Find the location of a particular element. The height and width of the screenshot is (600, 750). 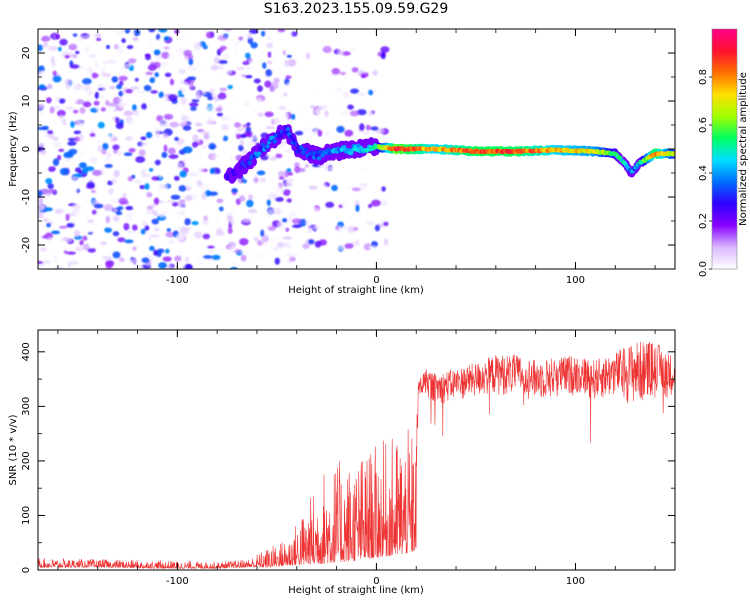

snr-y-tick-label: 400 is located at coordinates (26, 351).